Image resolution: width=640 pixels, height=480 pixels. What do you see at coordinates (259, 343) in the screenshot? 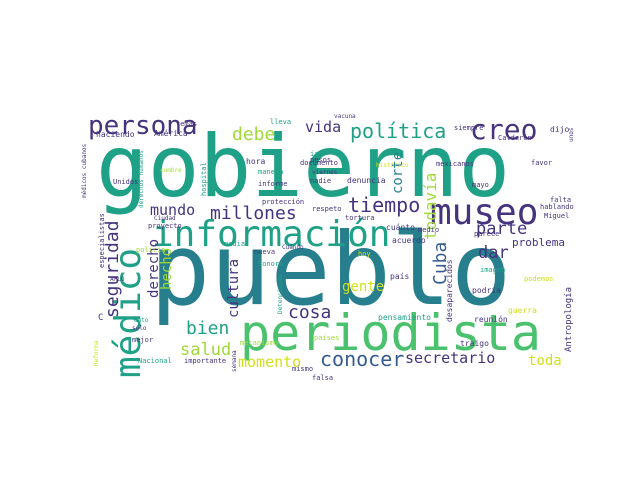
I see `word-mecanismo: mecanismo` at bounding box center [259, 343].